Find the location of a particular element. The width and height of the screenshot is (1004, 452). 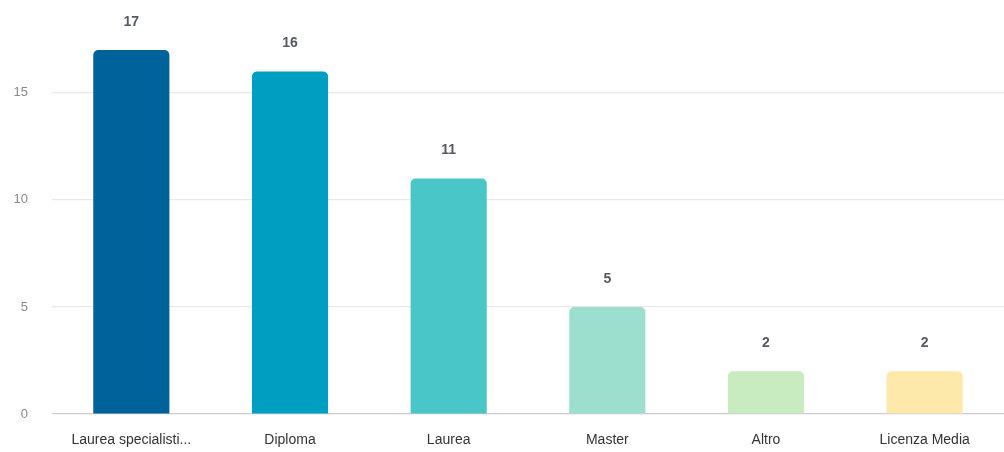

data-label: 11 is located at coordinates (449, 149).